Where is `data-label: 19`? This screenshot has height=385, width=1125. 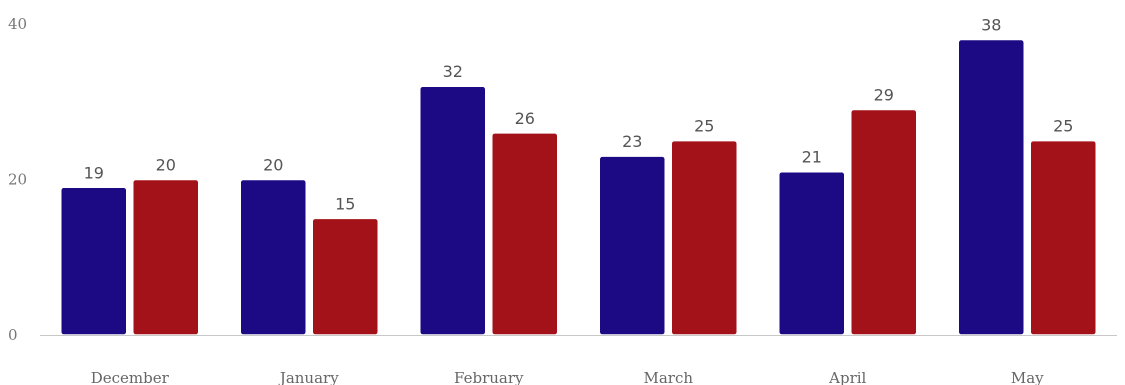 data-label: 19 is located at coordinates (94, 172).